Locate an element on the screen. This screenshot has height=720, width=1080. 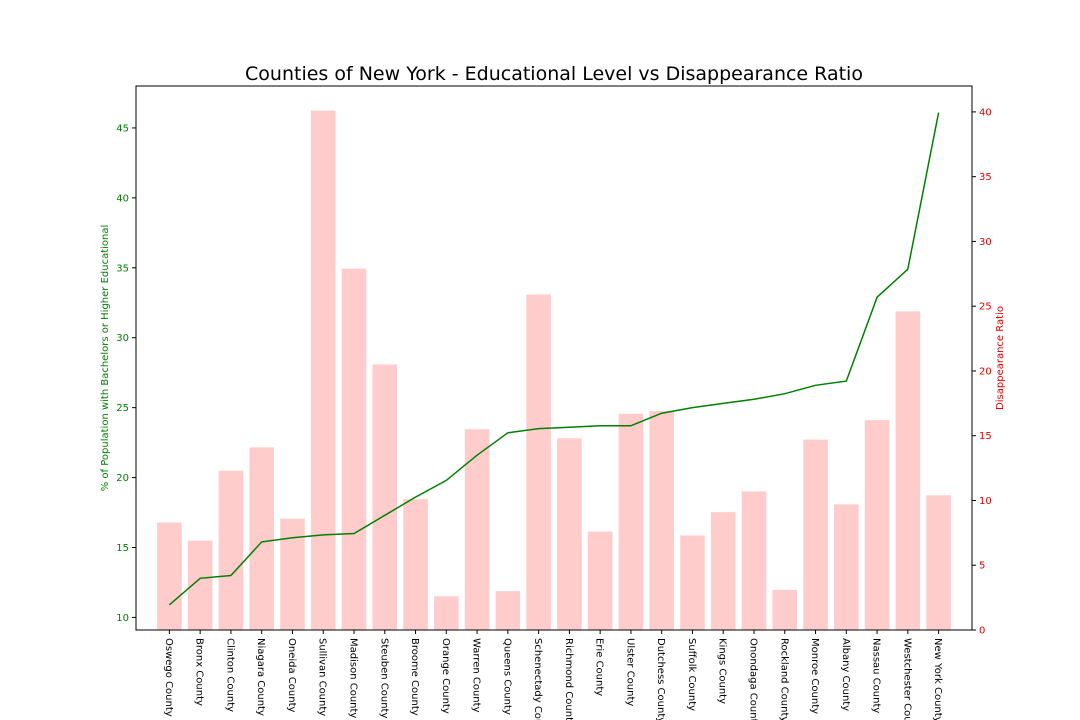
x-tick-label: Kings County is located at coordinates (722, 671).